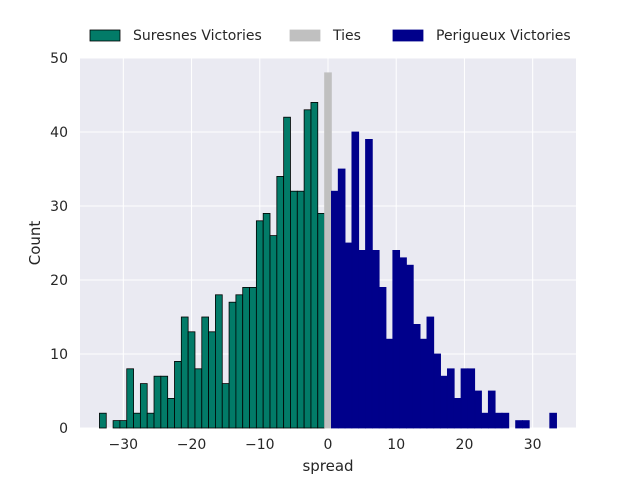 The image size is (640, 485). What do you see at coordinates (465, 445) in the screenshot?
I see `x-tick-label: 20` at bounding box center [465, 445].